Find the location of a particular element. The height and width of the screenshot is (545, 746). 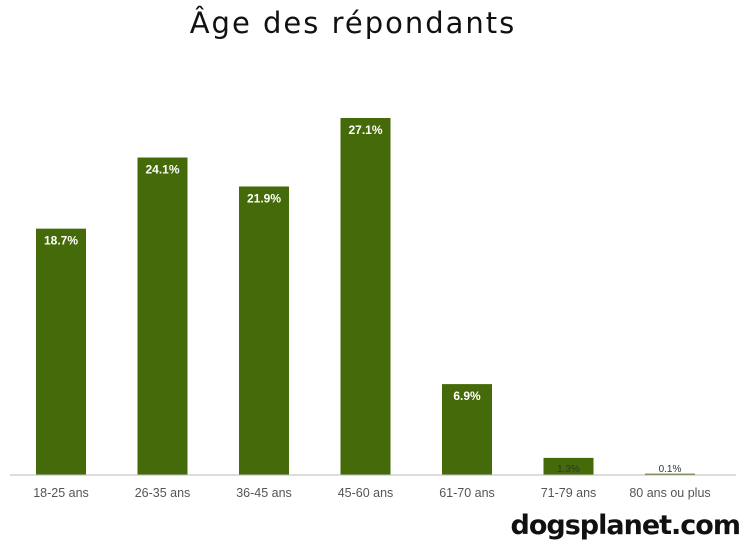

x-tick-label-2: 36-45 ans is located at coordinates (264, 493).